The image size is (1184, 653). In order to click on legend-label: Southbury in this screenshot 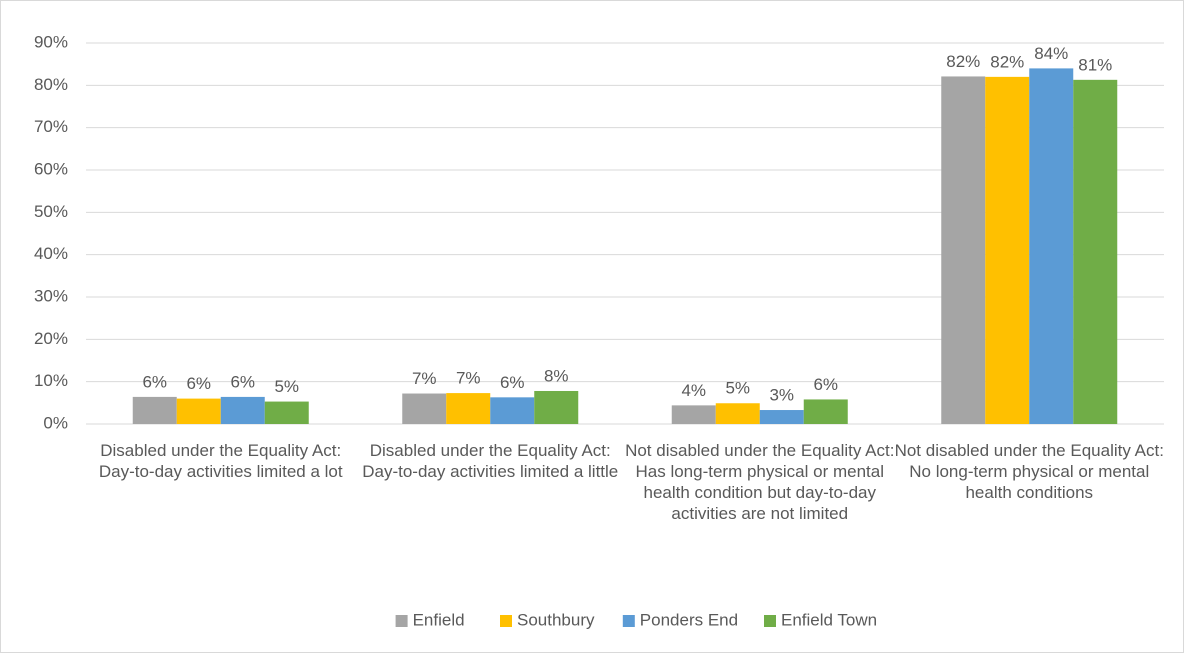, I will do `click(556, 619)`.